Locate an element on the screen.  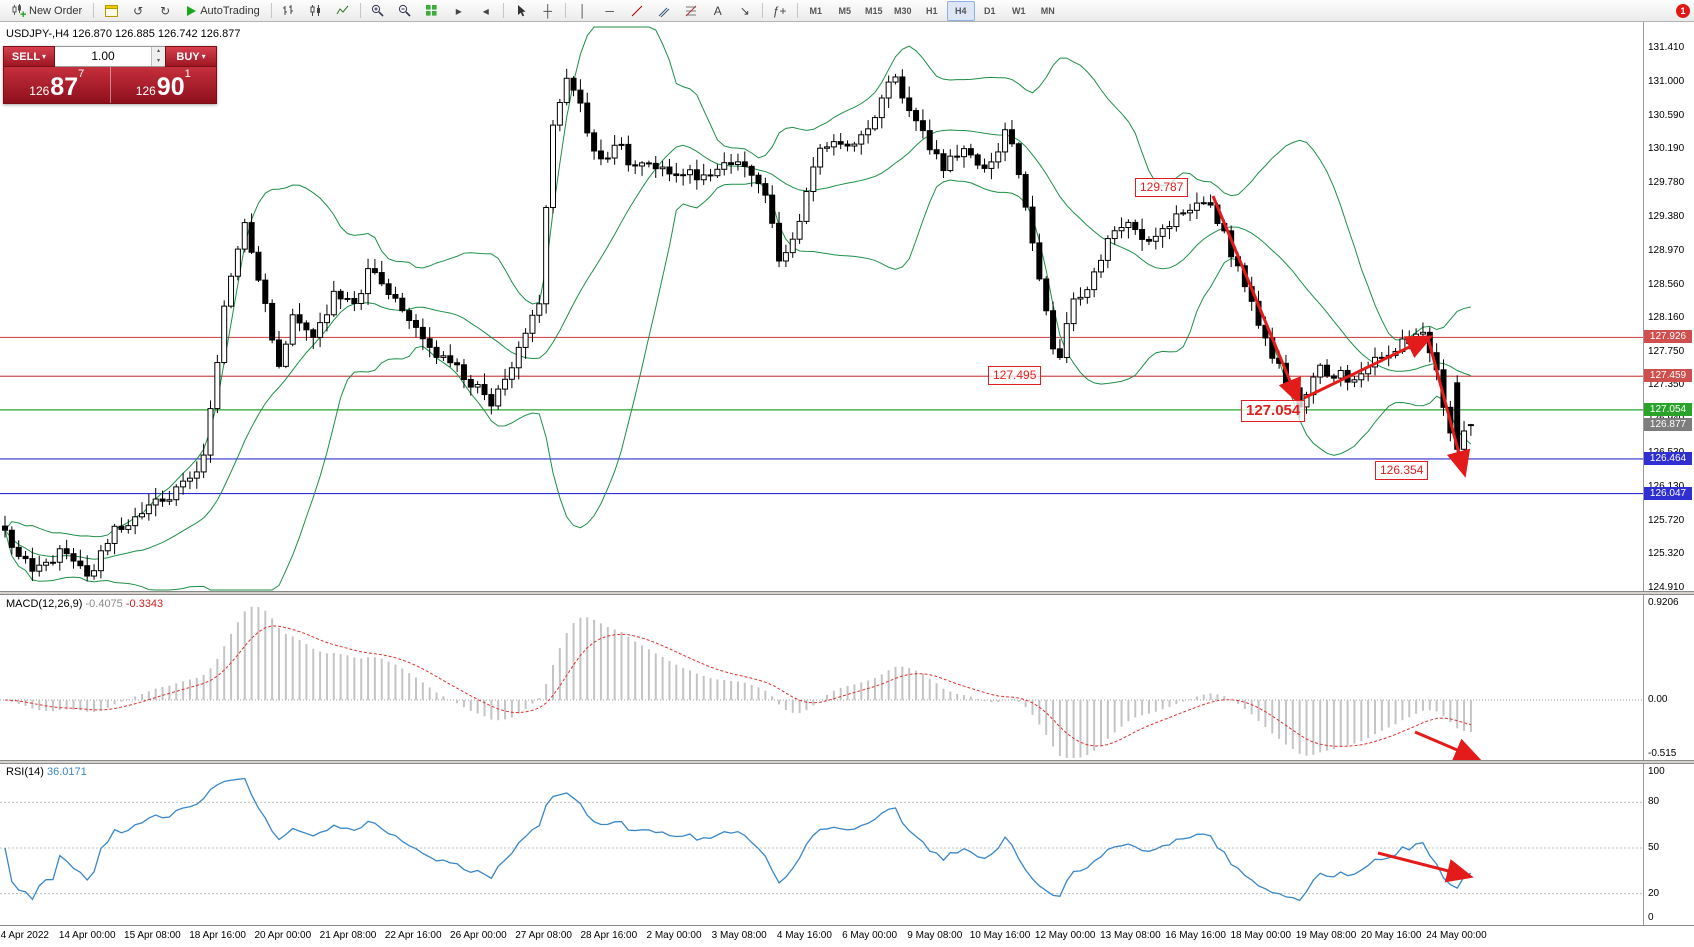
auto-scroll-button: ▸ is located at coordinates (459, 11).